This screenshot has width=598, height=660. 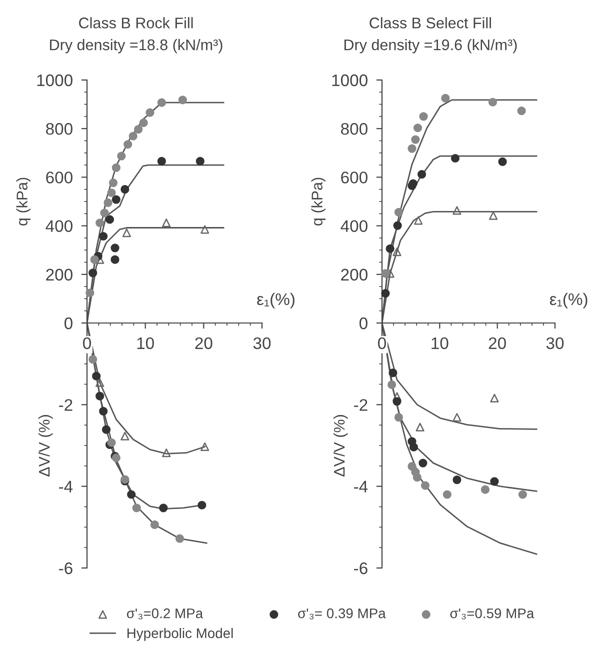 What do you see at coordinates (180, 634) in the screenshot?
I see `legend-label: Hyperbolic Model` at bounding box center [180, 634].